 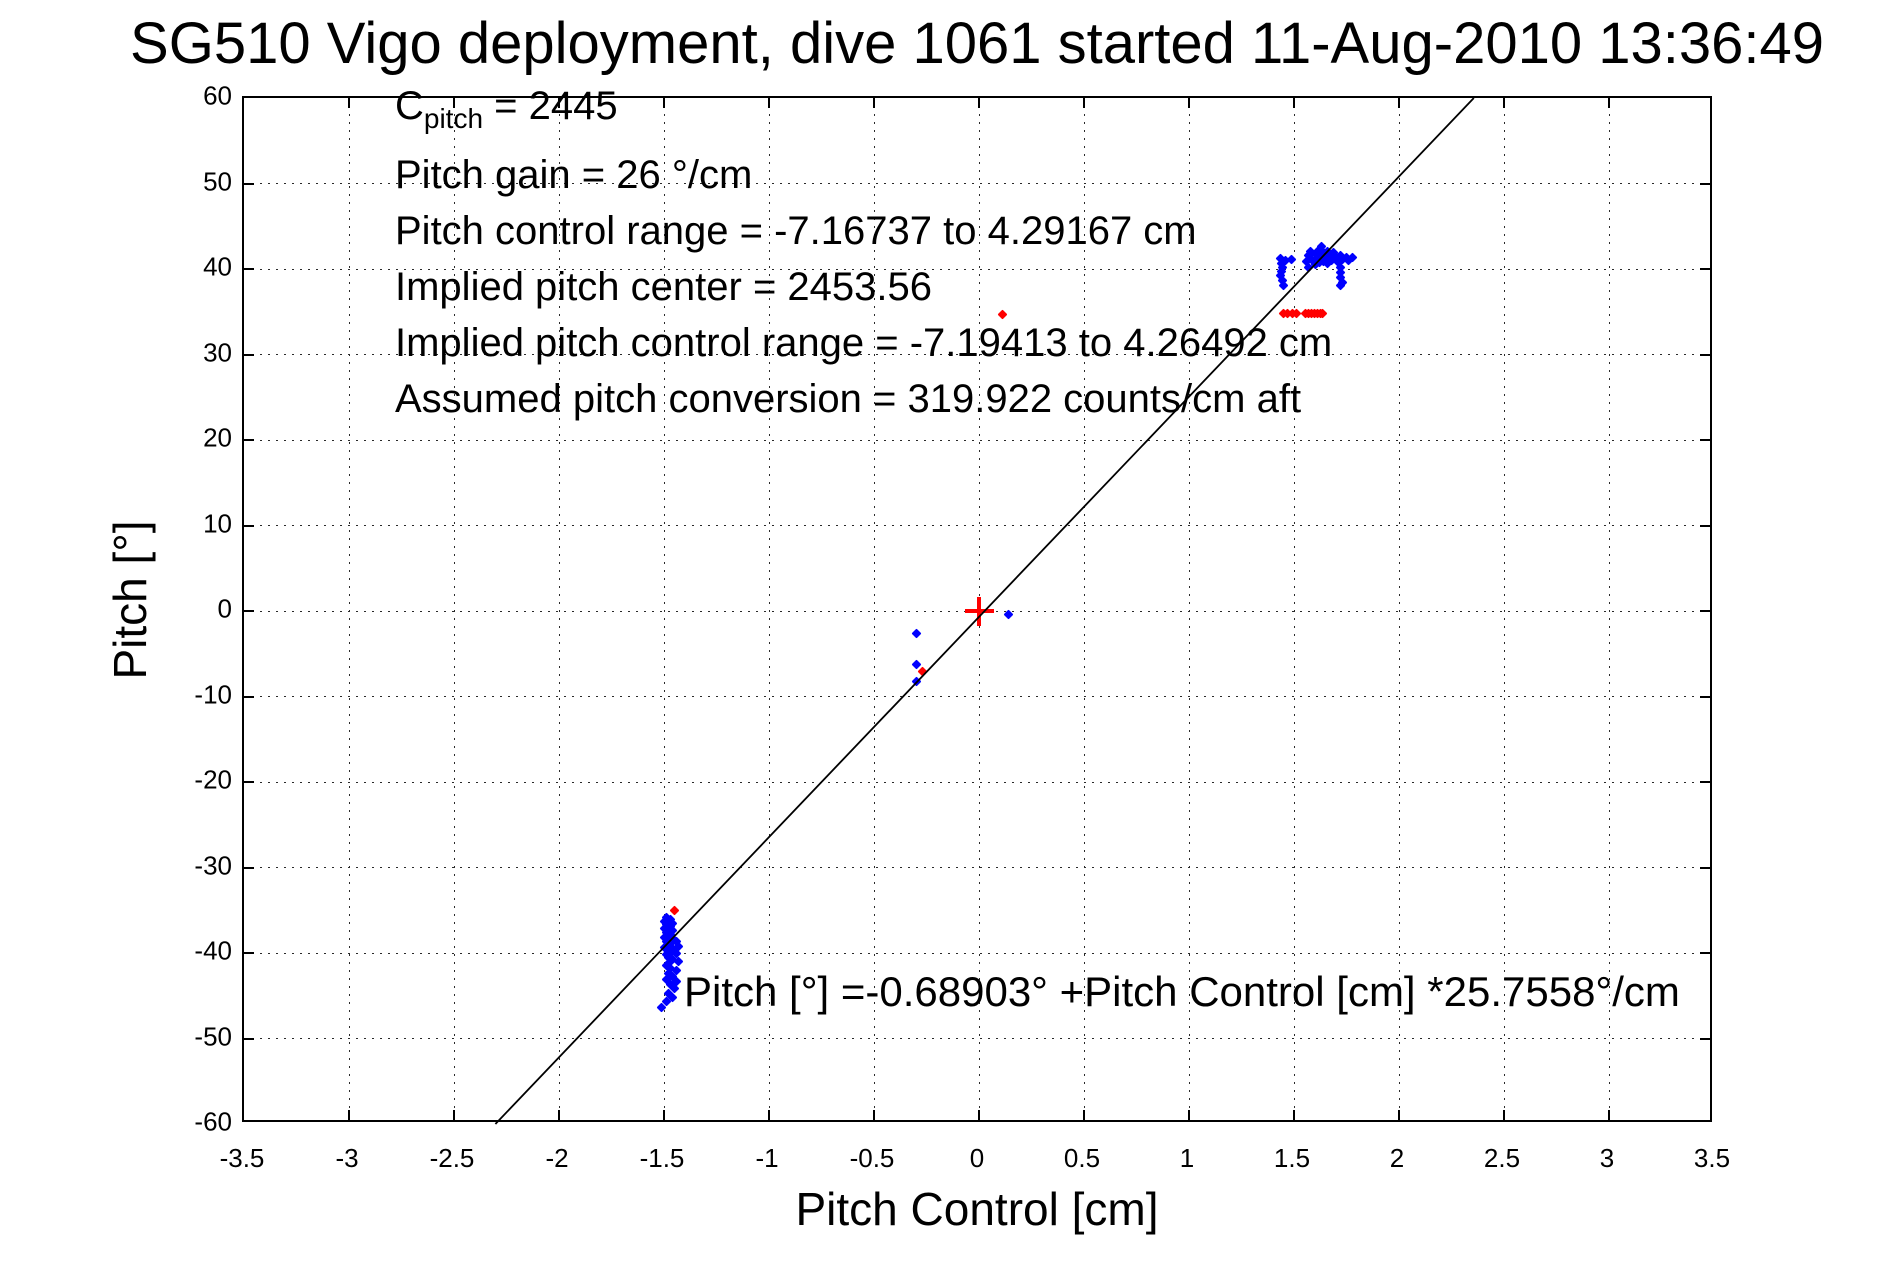 What do you see at coordinates (213, 950) in the screenshot?
I see `y-tick-label: -40` at bounding box center [213, 950].